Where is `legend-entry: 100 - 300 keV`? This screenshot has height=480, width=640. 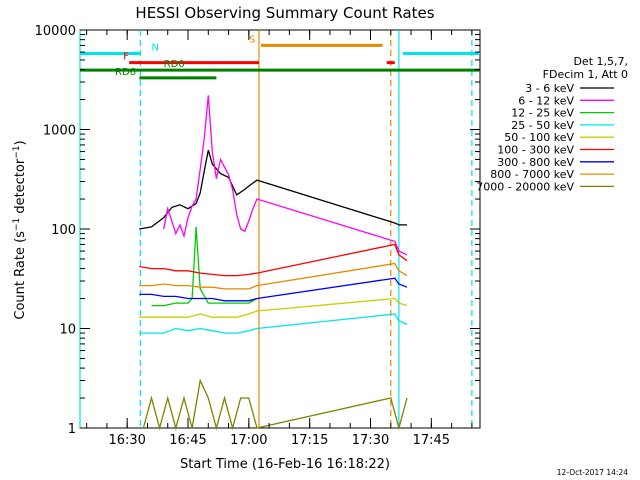
legend-entry: 100 - 300 keV is located at coordinates (535, 150).